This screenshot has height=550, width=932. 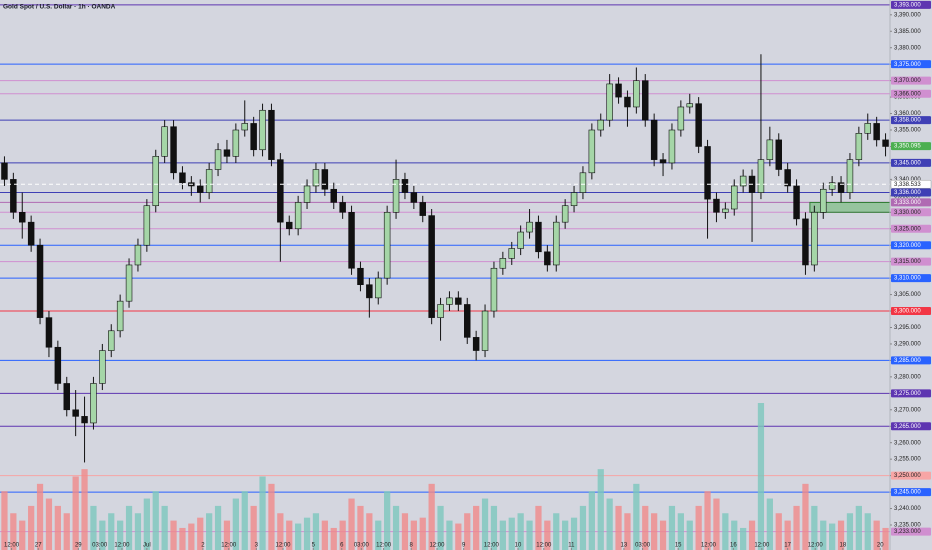 What do you see at coordinates (678, 546) in the screenshot?
I see `x-tick-label: 15` at bounding box center [678, 546].